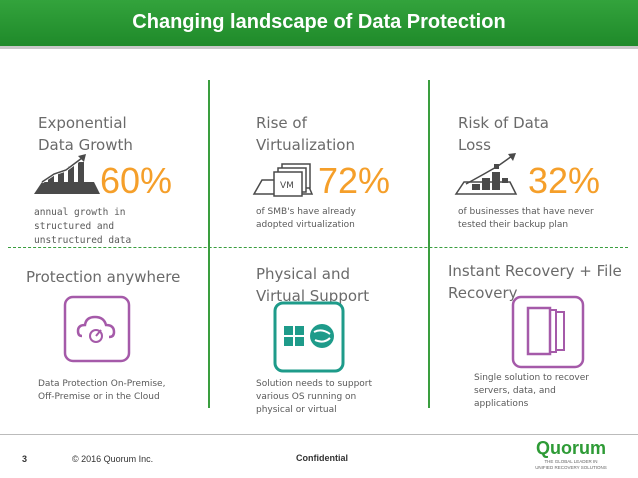 Image resolution: width=638 pixels, height=478 pixels. I want to click on recovery-icon, so click(548, 332).